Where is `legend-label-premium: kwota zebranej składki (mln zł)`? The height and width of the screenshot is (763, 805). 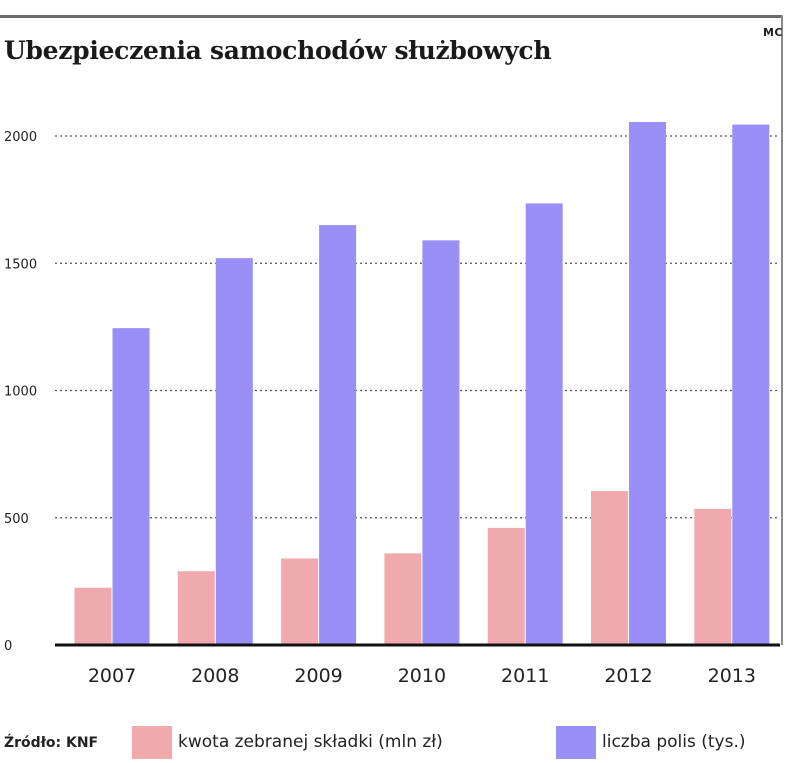 legend-label-premium: kwota zebranej składki (mln zł) is located at coordinates (310, 742).